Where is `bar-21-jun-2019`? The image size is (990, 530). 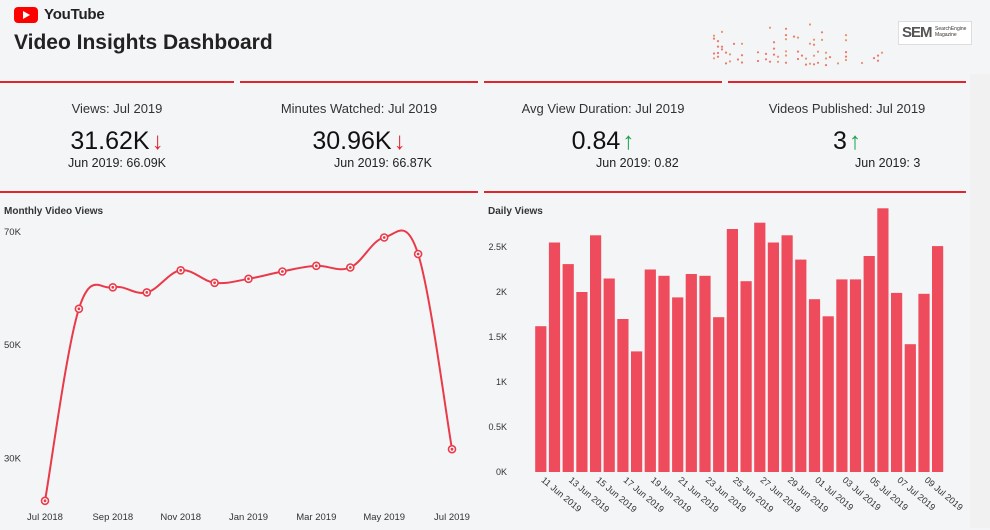
bar-21-jun-2019 is located at coordinates (678, 384).